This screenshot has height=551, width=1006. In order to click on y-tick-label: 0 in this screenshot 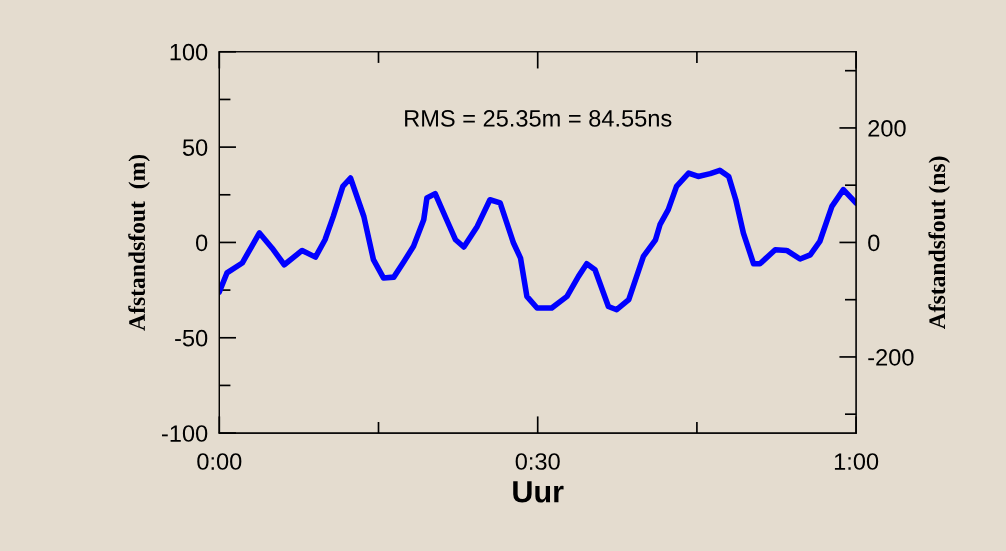, I will do `click(201, 243)`.